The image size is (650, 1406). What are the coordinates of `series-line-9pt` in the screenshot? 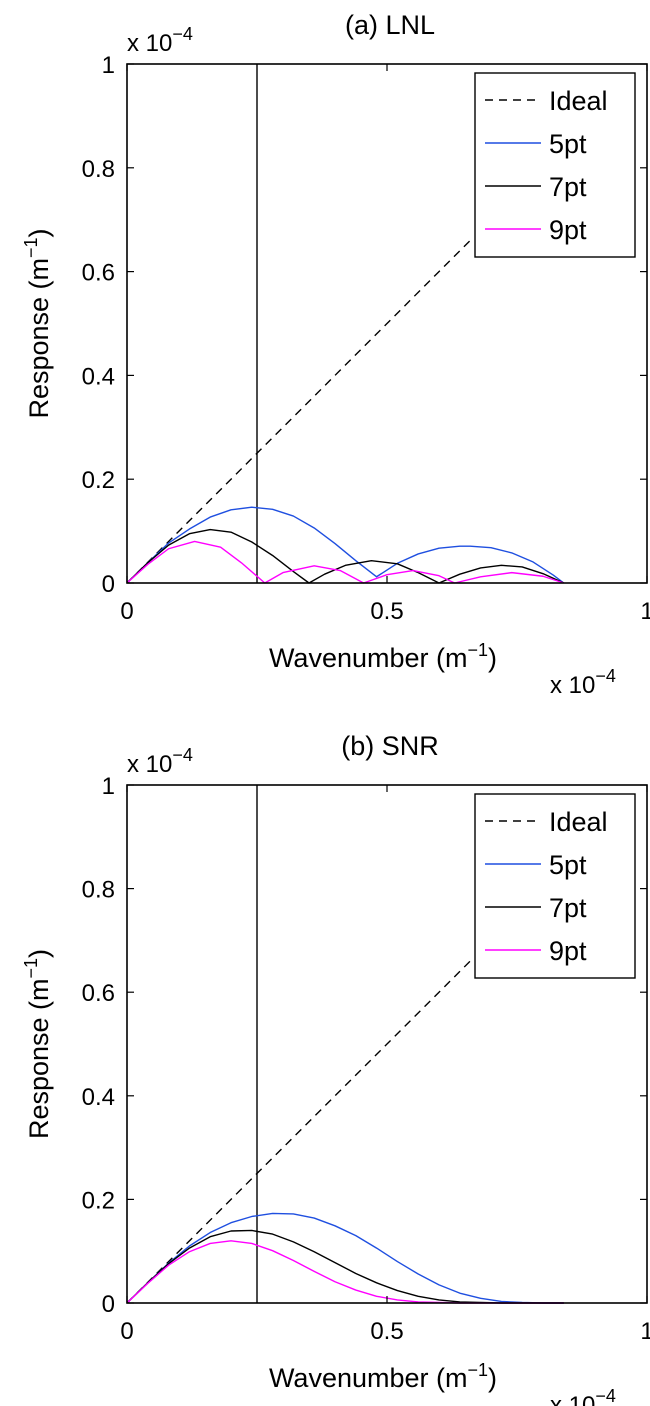 It's located at (345, 562).